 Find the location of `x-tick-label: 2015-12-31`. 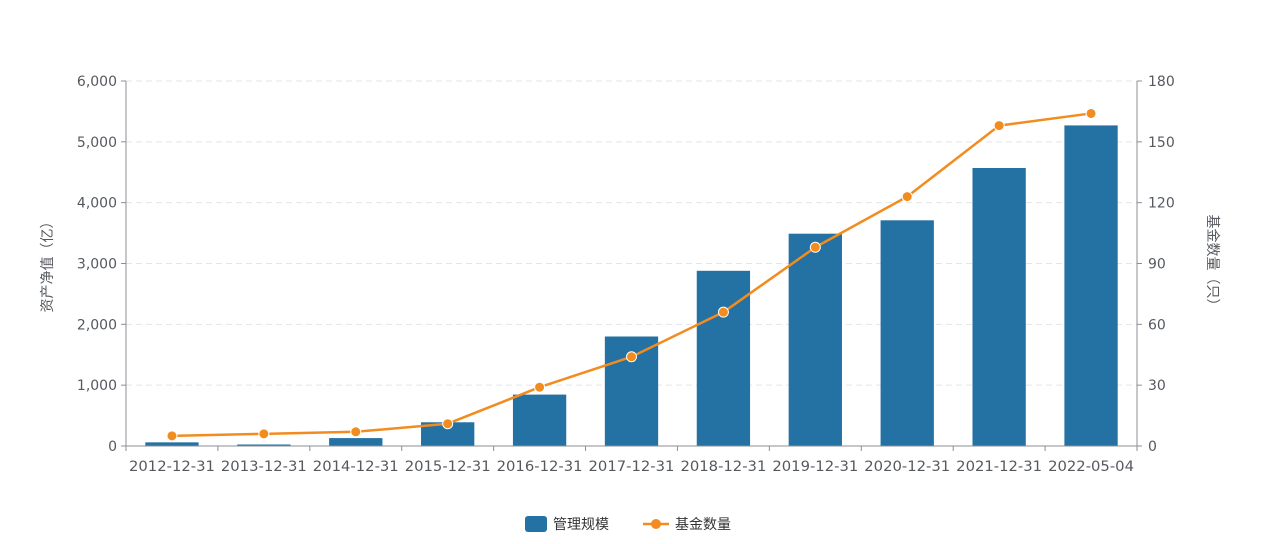

x-tick-label: 2015-12-31 is located at coordinates (448, 467).